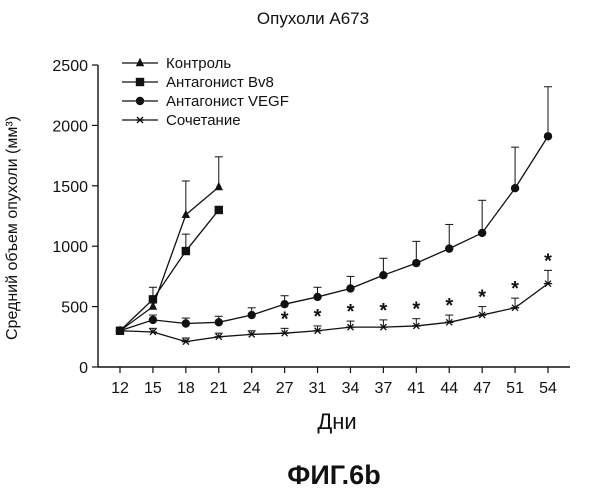 This screenshot has height=500, width=598. Describe the element at coordinates (318, 388) in the screenshot. I see `x-tick-label: 31` at that location.